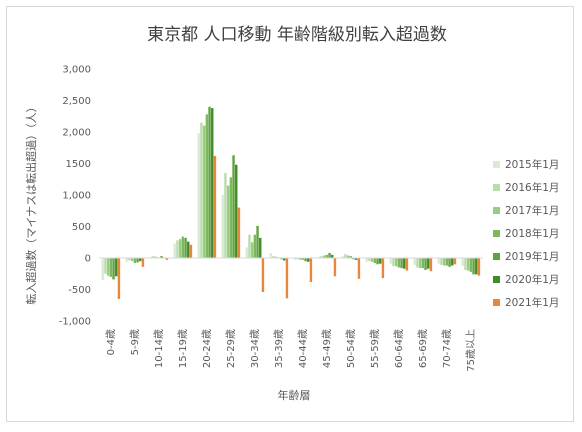 Image resolution: width=582 pixels, height=432 pixels. What do you see at coordinates (532, 279) in the screenshot?
I see `legend-label: 2020年1月` at bounding box center [532, 279].